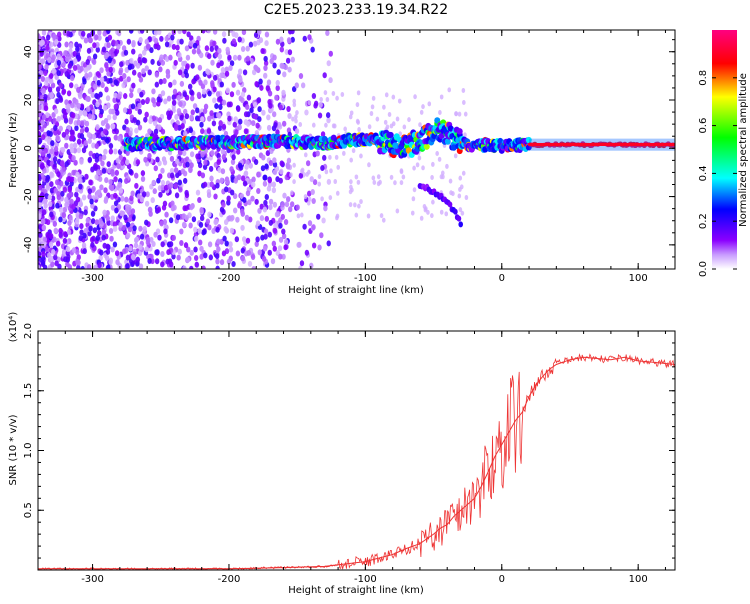  What do you see at coordinates (28, 245) in the screenshot?
I see `y-tick-label: -40` at bounding box center [28, 245].